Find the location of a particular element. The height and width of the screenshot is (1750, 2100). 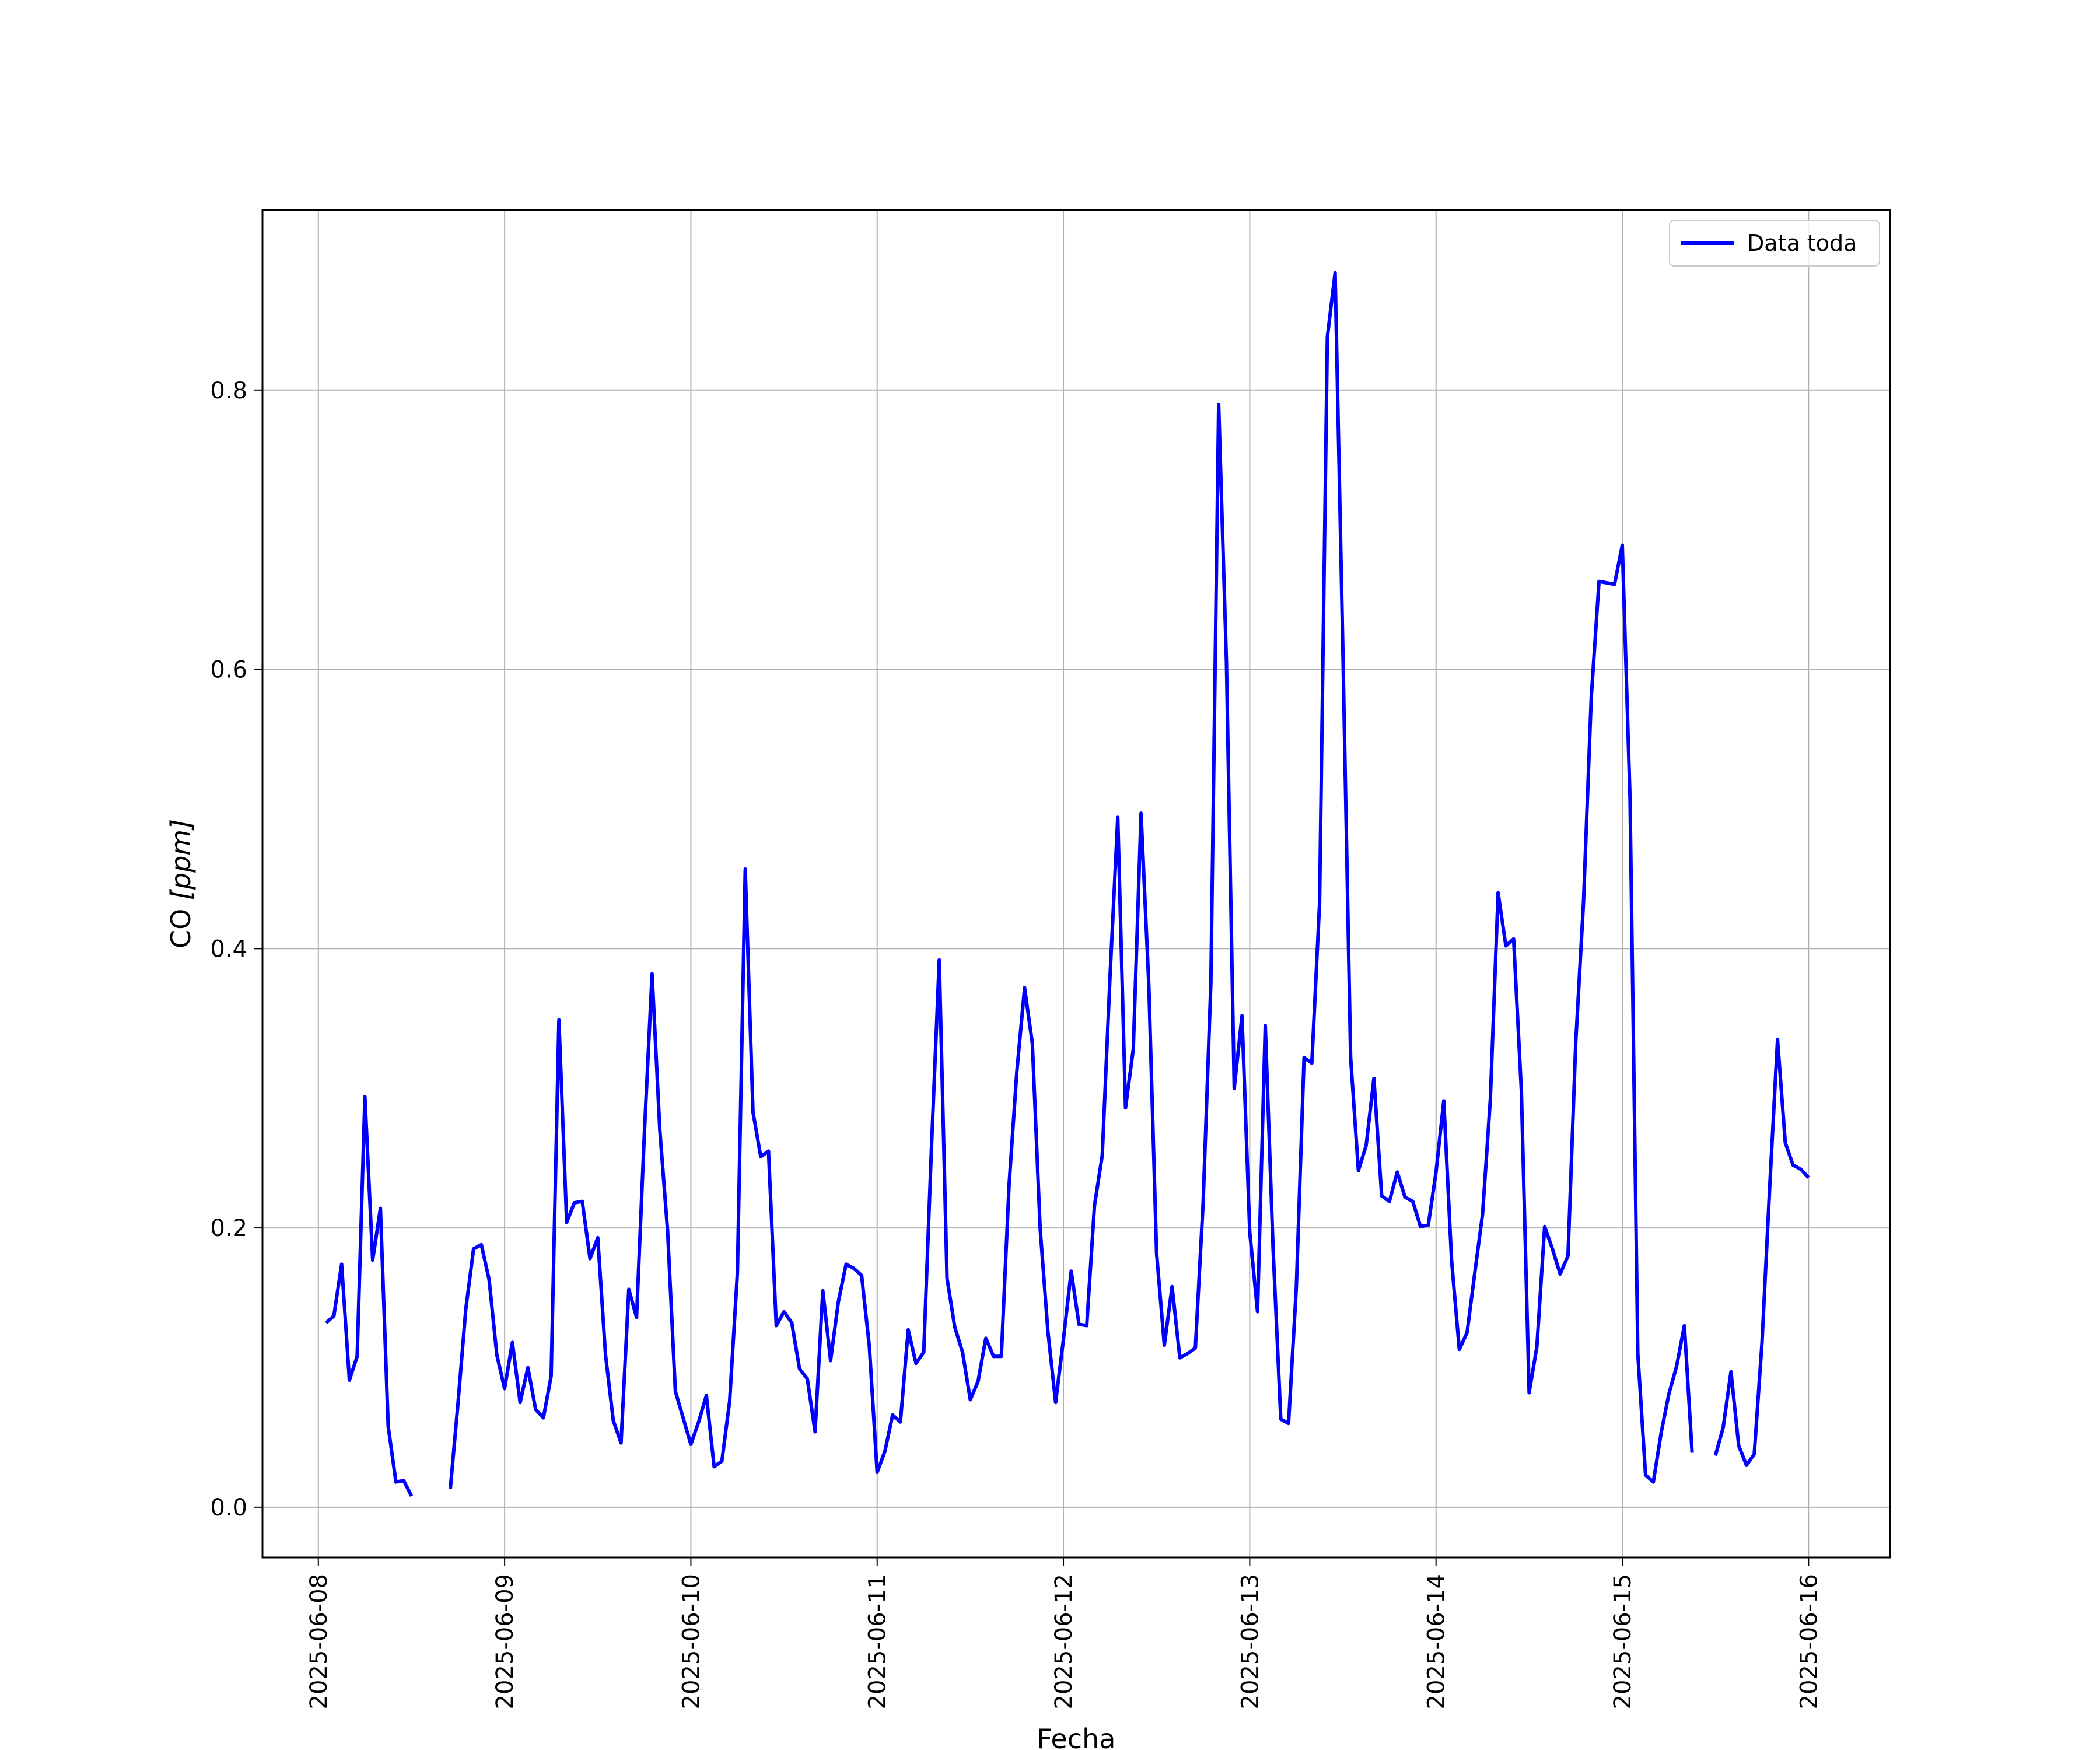

legend-box is located at coordinates (1774, 243).